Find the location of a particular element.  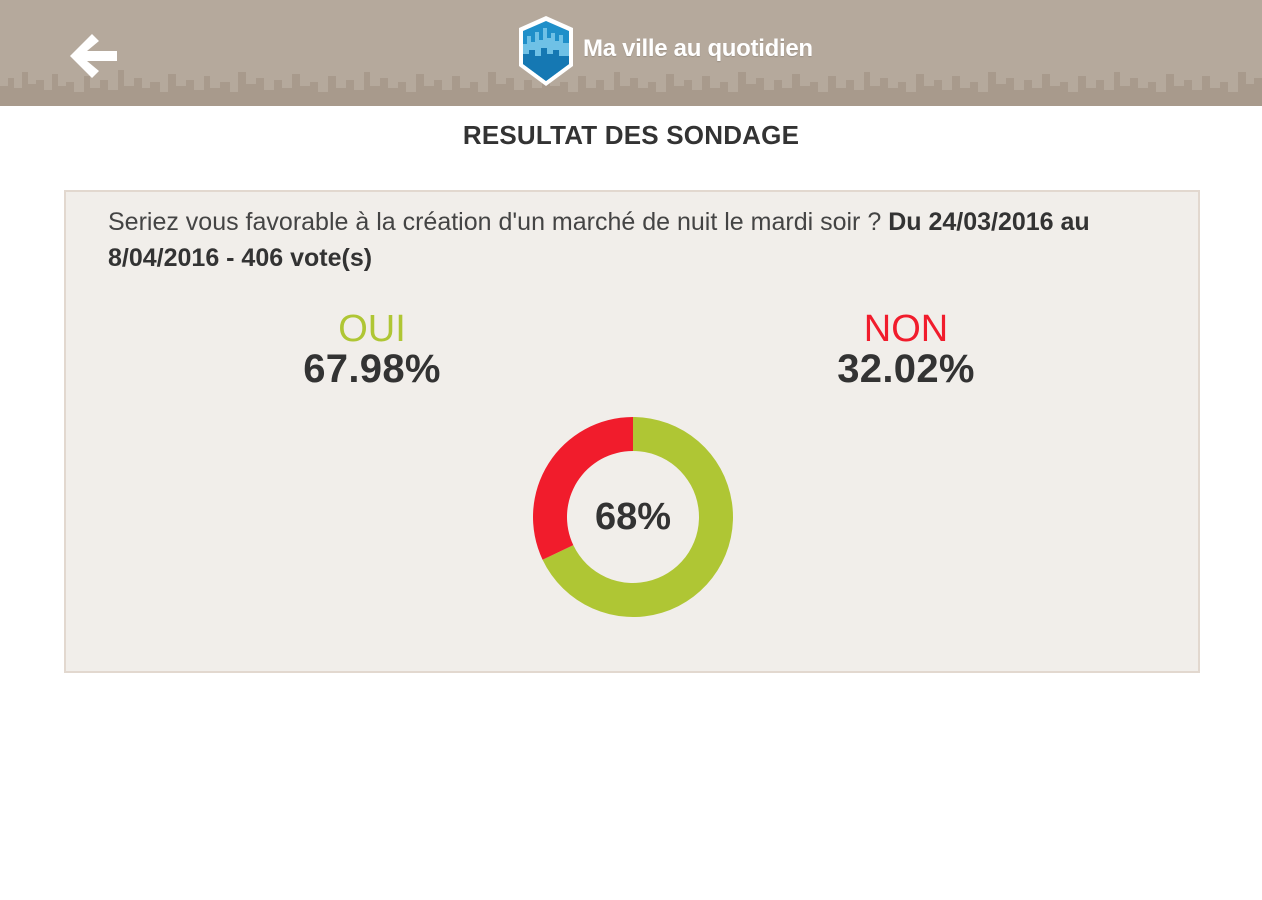

back-button is located at coordinates (92, 56).